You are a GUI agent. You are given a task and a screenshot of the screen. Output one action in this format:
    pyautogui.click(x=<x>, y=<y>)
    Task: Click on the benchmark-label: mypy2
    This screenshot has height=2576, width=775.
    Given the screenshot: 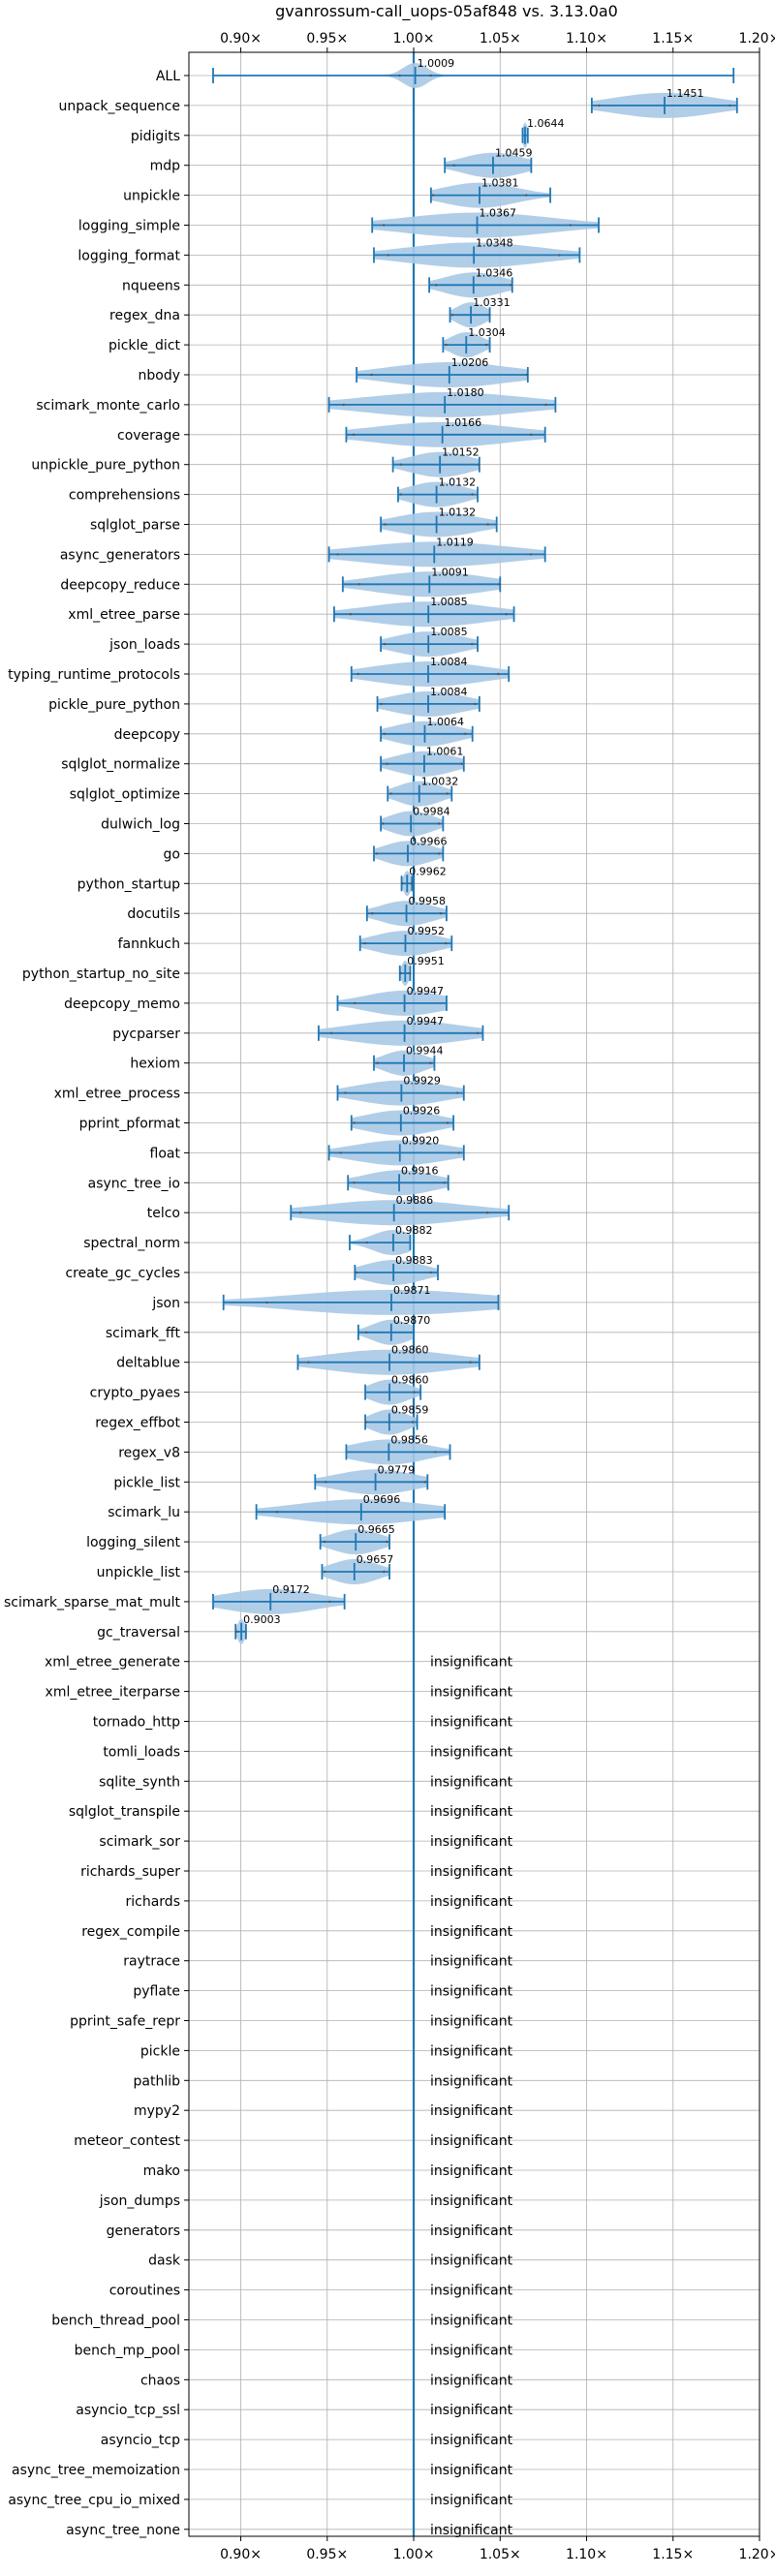 What is the action you would take?
    pyautogui.click(x=157, y=2111)
    